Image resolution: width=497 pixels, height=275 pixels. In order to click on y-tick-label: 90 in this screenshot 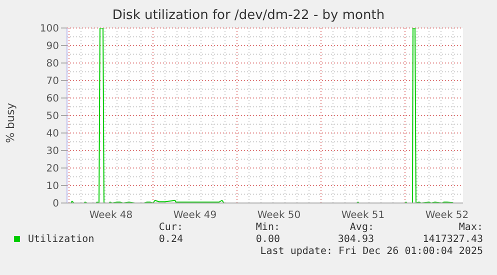, I will do `click(52, 46)`.